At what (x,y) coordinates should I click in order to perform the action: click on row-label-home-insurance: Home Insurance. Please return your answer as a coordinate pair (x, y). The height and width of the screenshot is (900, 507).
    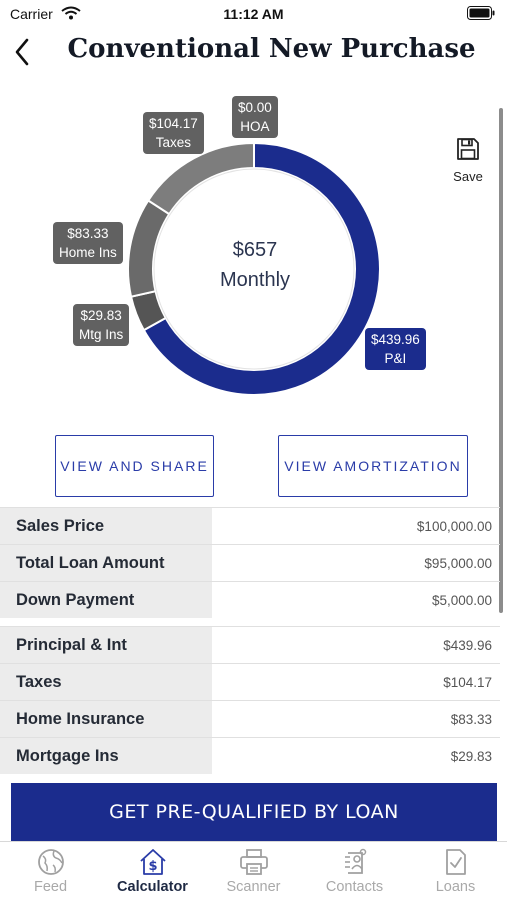
    Looking at the image, I should click on (106, 719).